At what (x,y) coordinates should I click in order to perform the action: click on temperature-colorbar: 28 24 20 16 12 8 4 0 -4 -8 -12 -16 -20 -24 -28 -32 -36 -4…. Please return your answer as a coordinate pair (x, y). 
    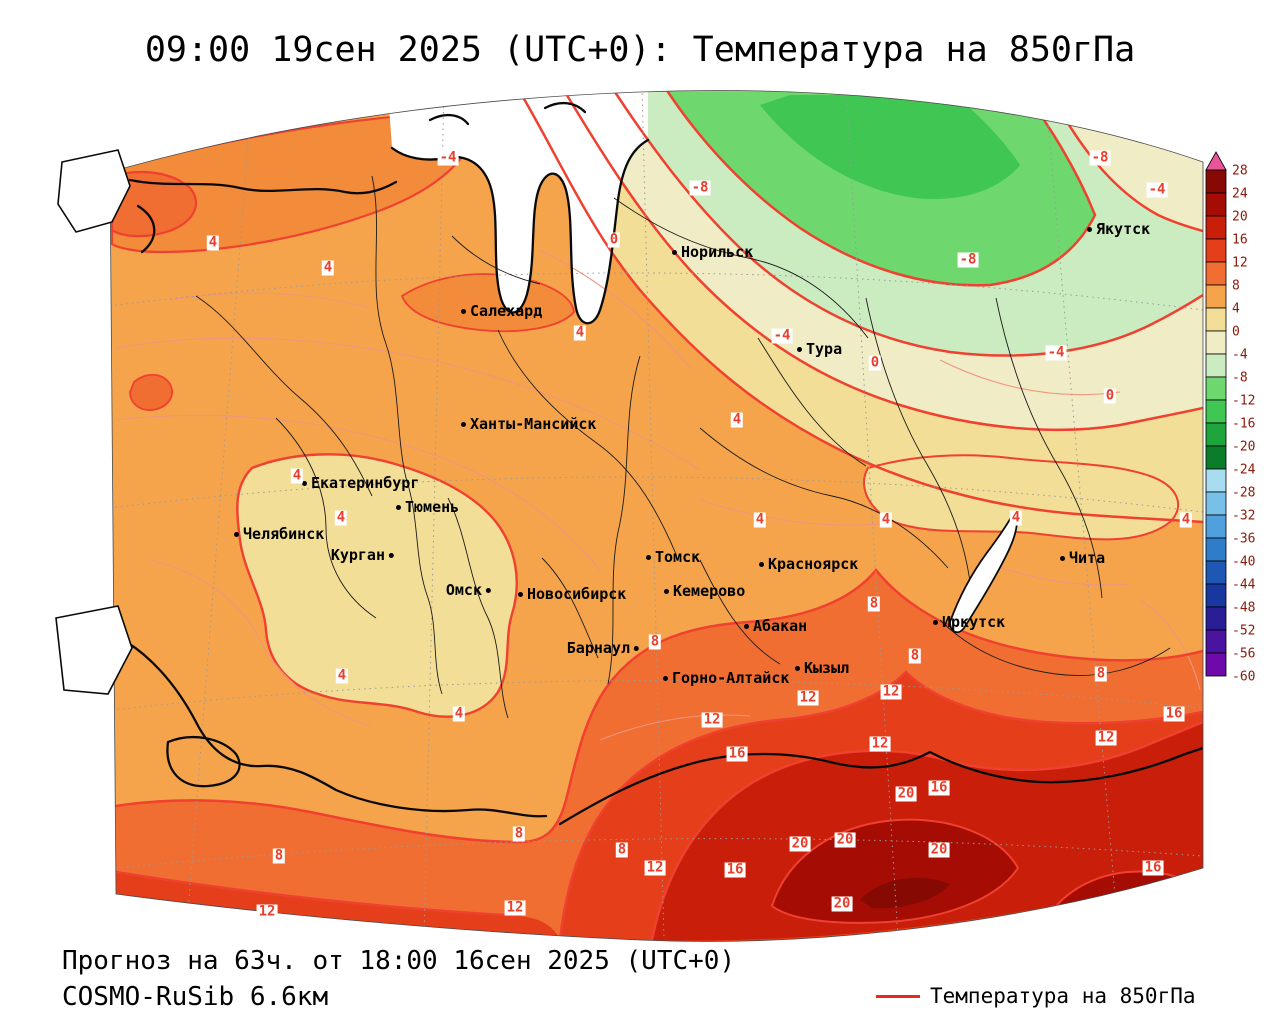
    Looking at the image, I should click on (1230, 418).